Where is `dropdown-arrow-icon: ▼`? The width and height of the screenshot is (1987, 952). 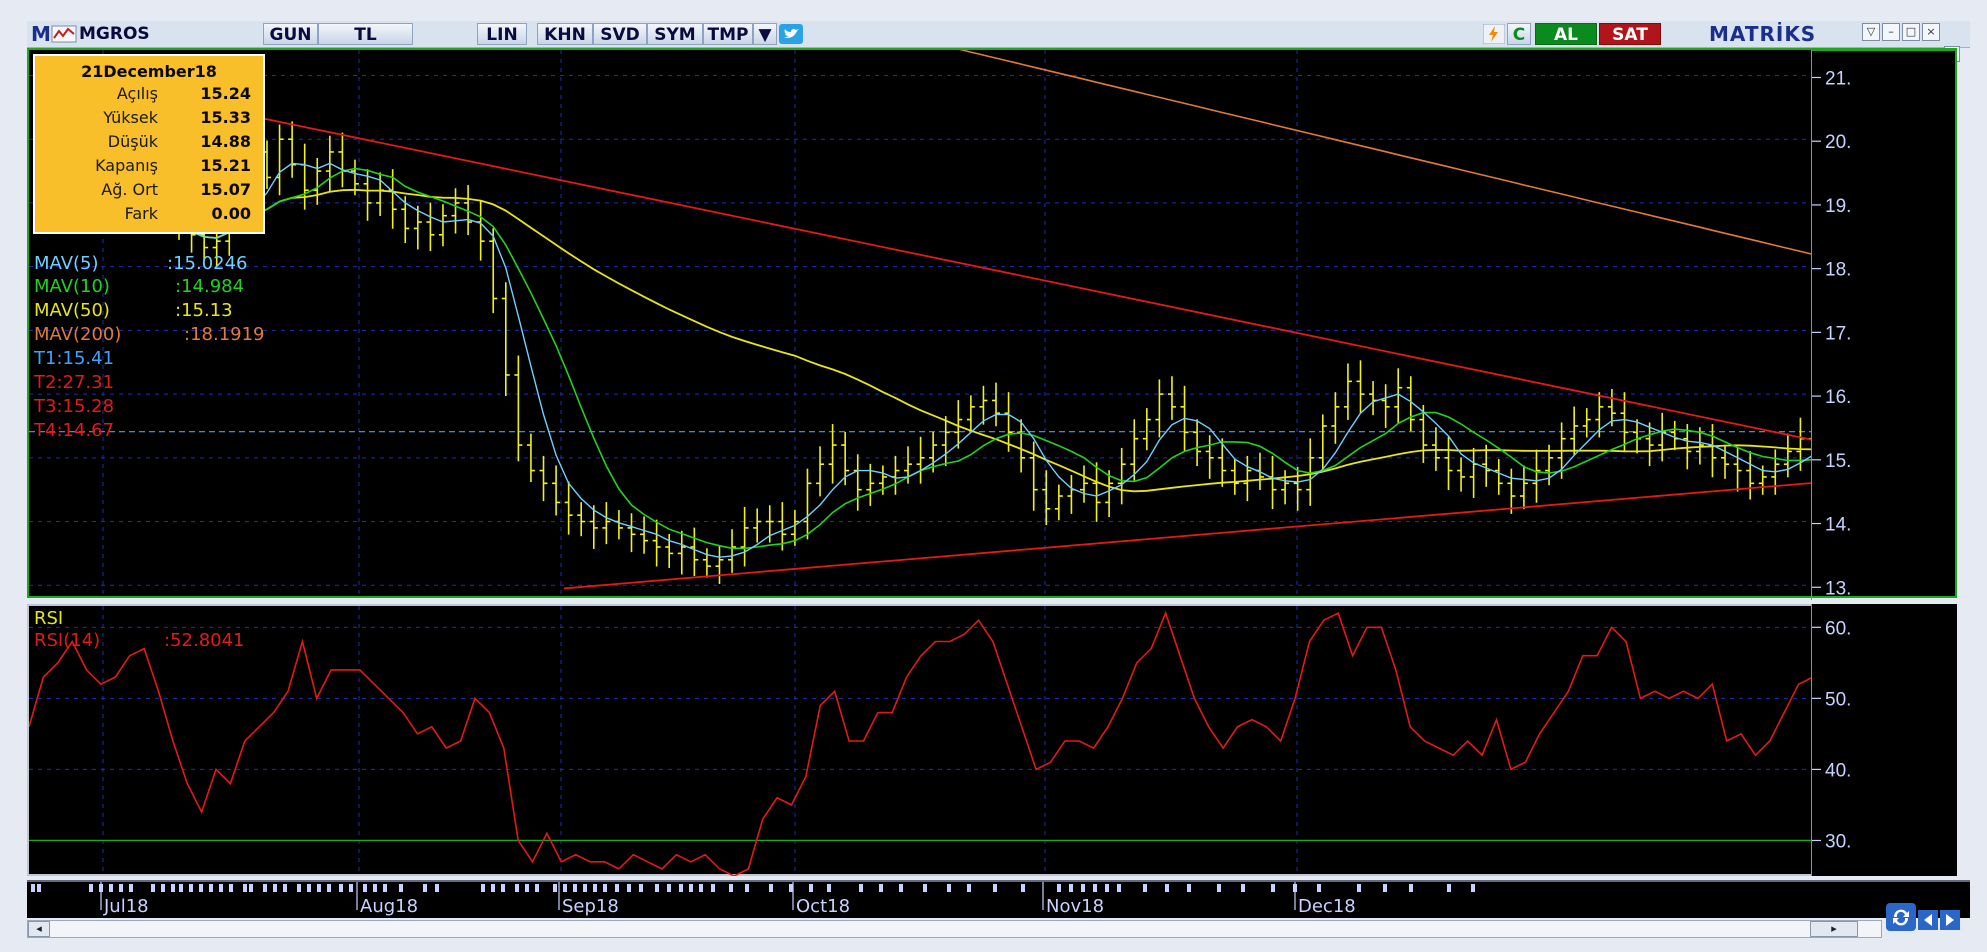
dropdown-arrow-icon: ▼ is located at coordinates (765, 34).